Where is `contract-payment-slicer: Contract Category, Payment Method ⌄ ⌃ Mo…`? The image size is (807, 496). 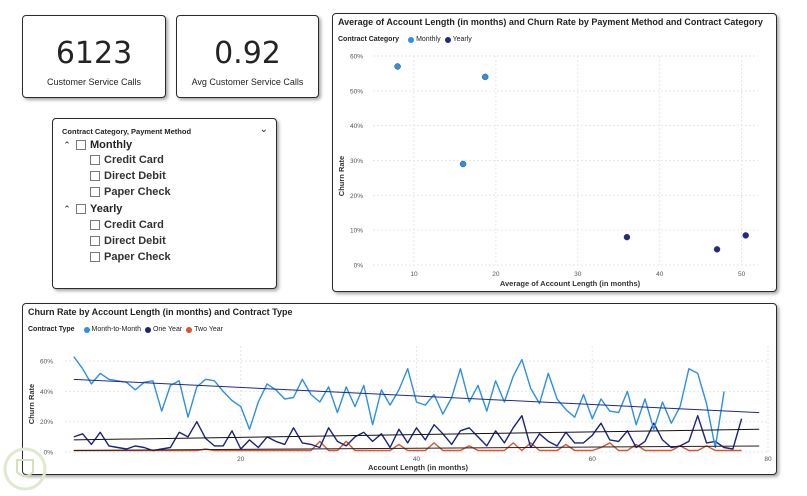 contract-payment-slicer: Contract Category, Payment Method ⌄ ⌃ Mo… is located at coordinates (164, 203).